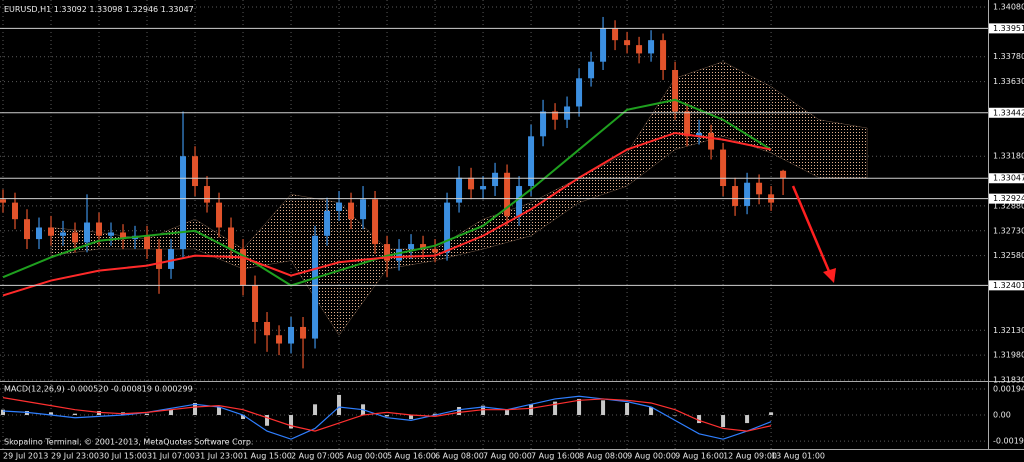 Image resolution: width=1024 pixels, height=462 pixels. Describe the element at coordinates (651, 456) in the screenshot. I see `x-tick-label: 9 Aug 00:00` at that location.